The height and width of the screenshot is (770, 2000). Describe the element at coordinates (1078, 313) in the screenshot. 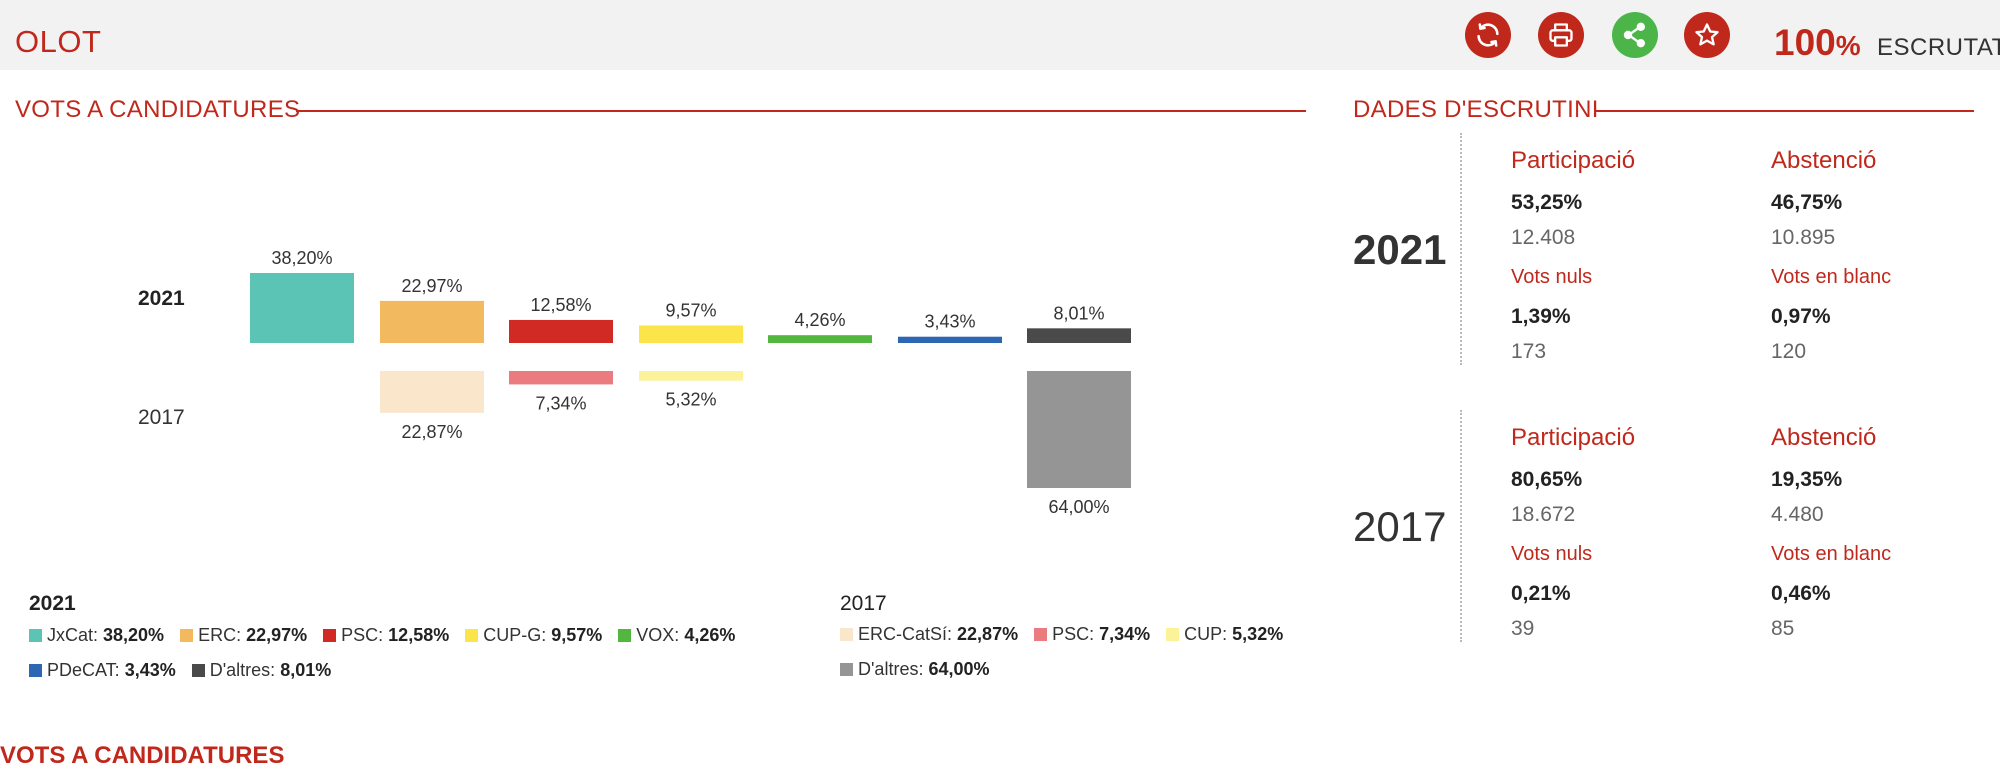

I see `bar-label-2021-d-altres: 8,01%` at that location.